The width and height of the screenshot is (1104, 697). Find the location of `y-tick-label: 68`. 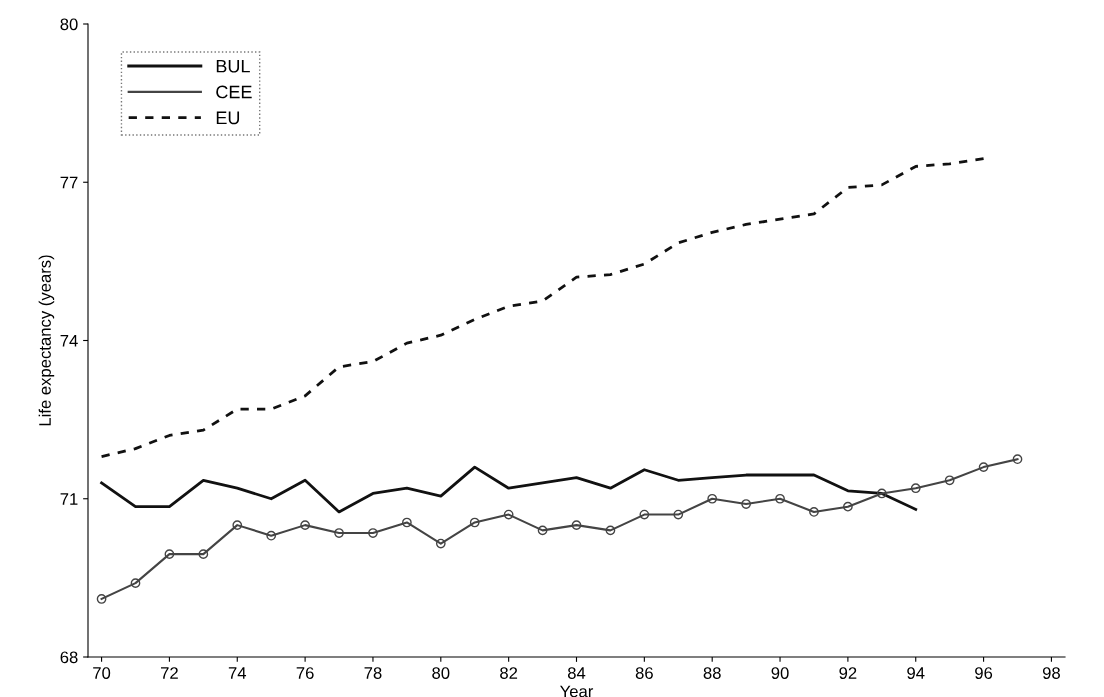

y-tick-label: 68 is located at coordinates (69, 657).